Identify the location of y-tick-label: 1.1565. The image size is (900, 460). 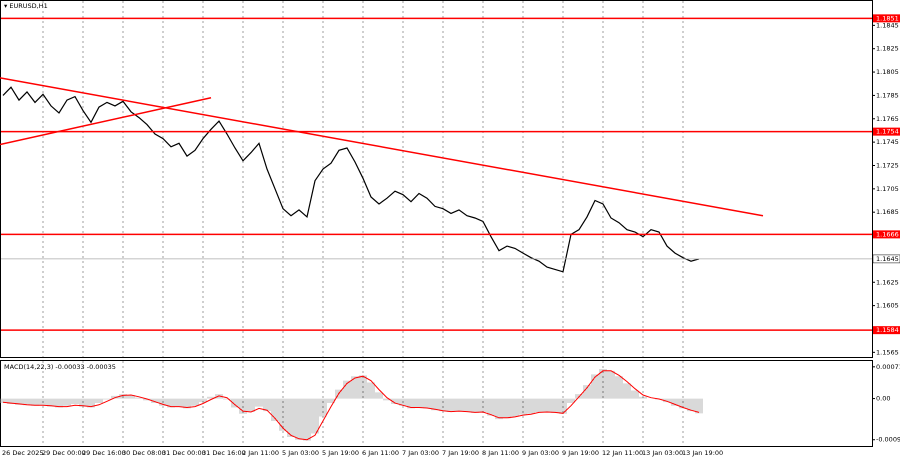
(887, 352).